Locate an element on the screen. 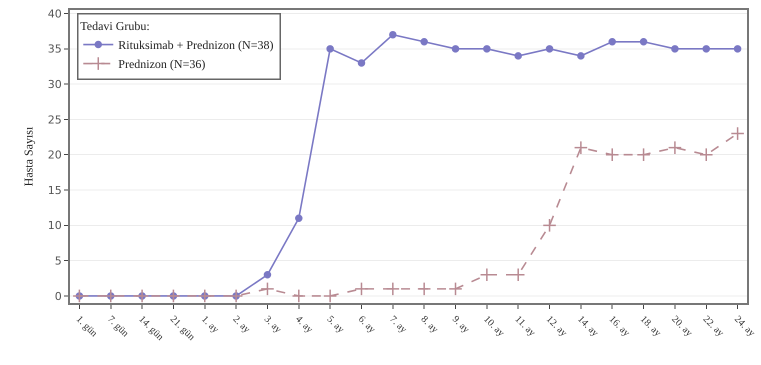  legend-title: Tedavi Grubu: is located at coordinates (115, 26).